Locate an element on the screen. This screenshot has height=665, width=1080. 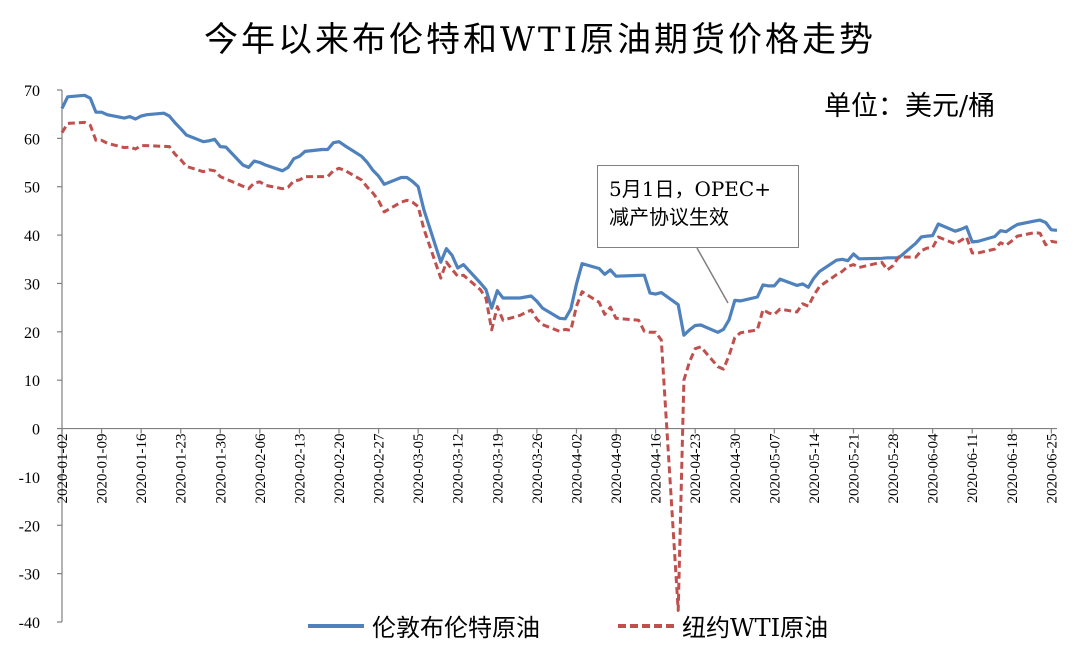
x-tick-label: 2020-03-19 is located at coordinates (498, 469).